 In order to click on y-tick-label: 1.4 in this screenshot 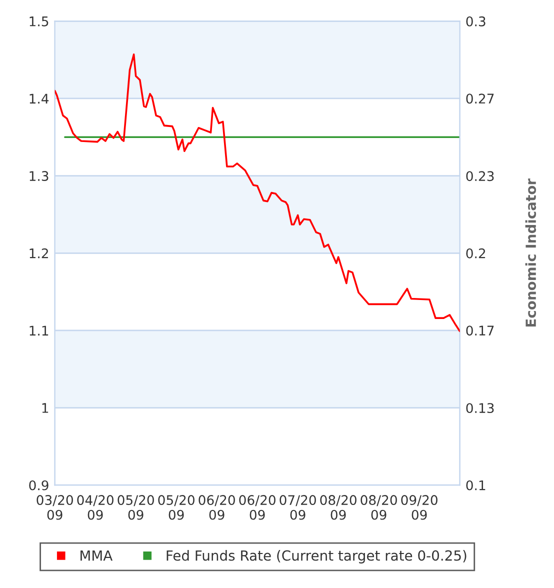, I will do `click(39, 99)`.